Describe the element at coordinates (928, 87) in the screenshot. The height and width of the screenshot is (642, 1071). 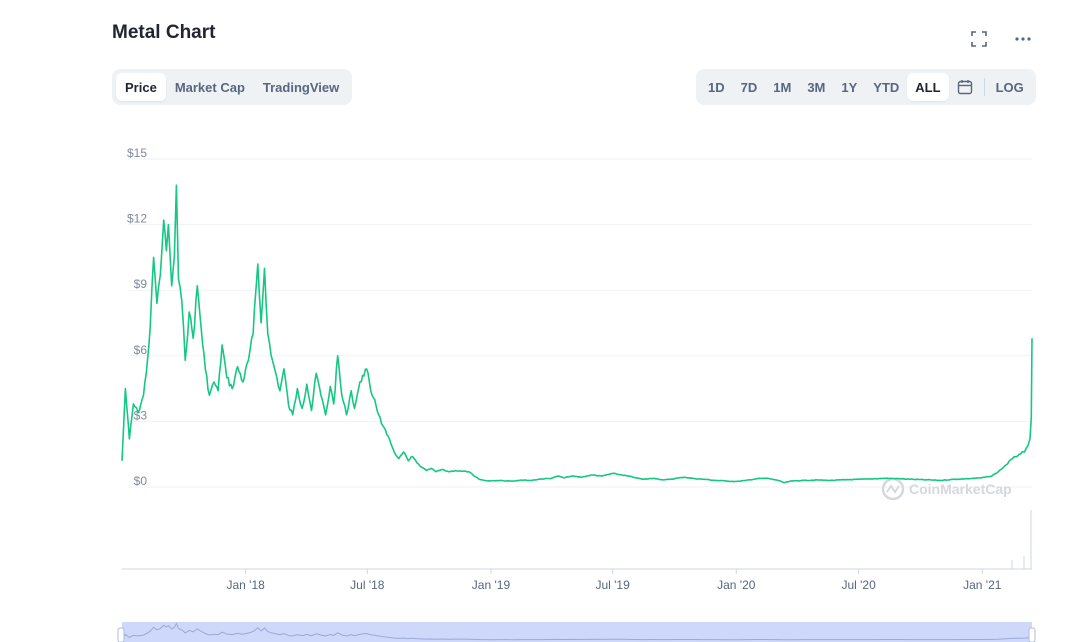
I see `range-all: ALL` at that location.